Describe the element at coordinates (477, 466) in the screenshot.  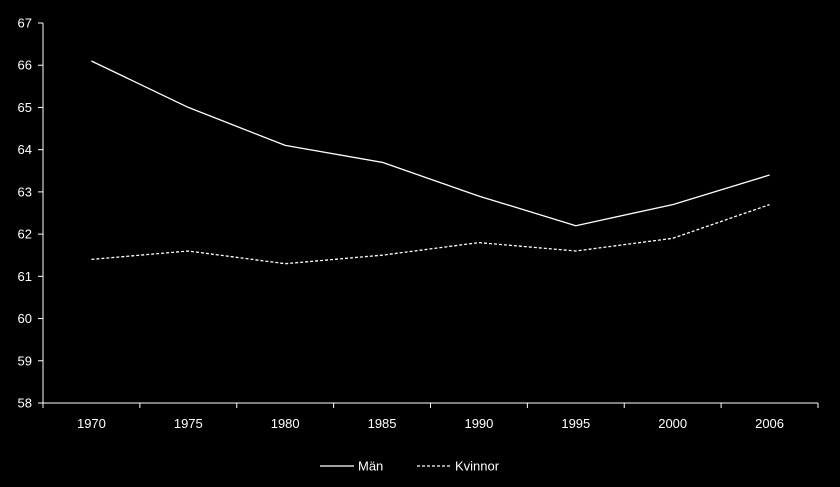
I see `legend-label: Kvinnor` at that location.